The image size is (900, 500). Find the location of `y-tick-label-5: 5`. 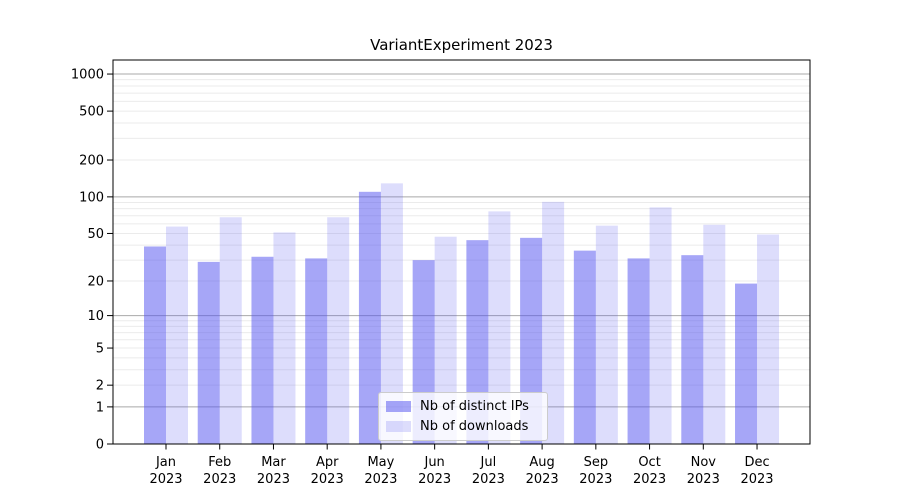

y-tick-label-5: 5 is located at coordinates (100, 349).